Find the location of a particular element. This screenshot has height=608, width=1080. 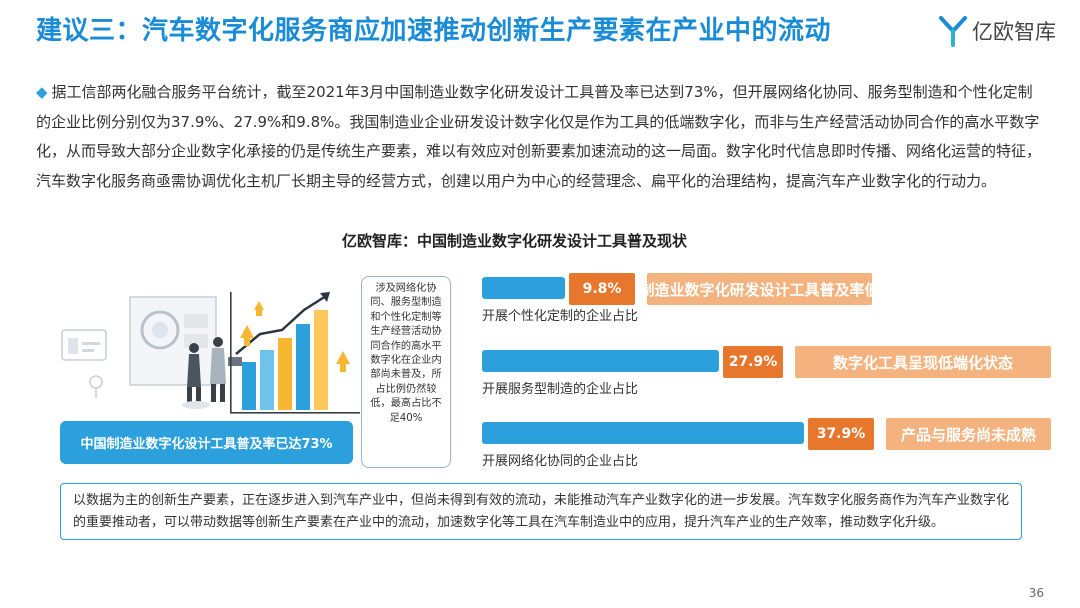

brand-logo: 亿欧智库 is located at coordinates (997, 31).